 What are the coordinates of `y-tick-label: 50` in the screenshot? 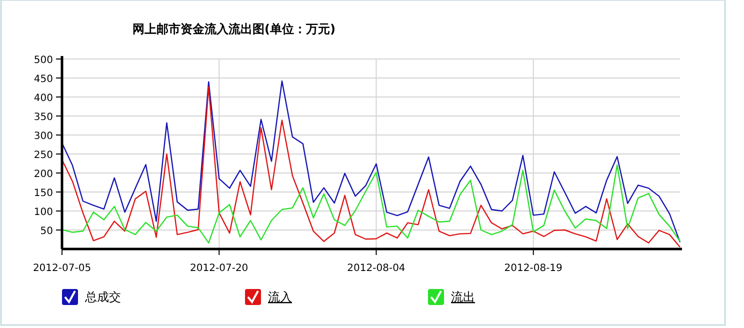 It's located at (46, 231).